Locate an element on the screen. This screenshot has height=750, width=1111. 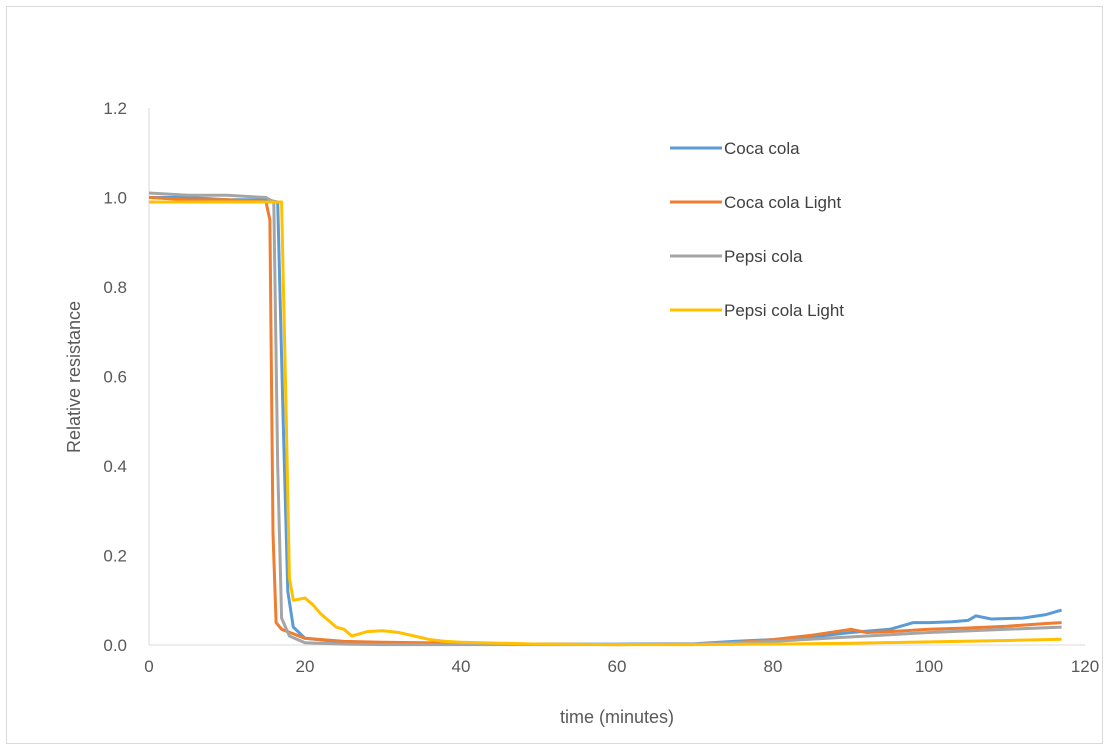
x-tick-label: 40 is located at coordinates (461, 666).